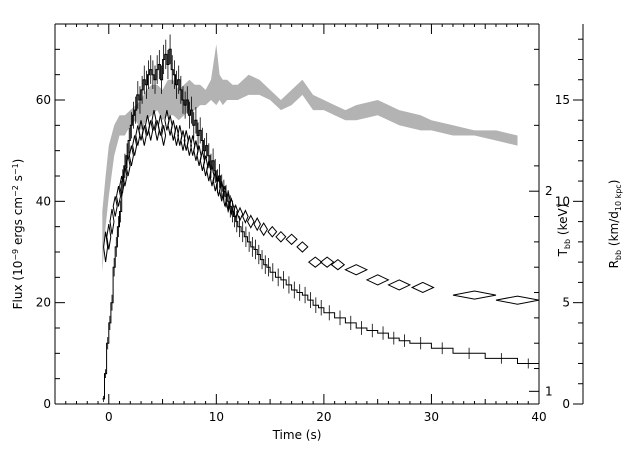 The height and width of the screenshot is (457, 640). I want to click on radius-axis-label-part: R, so click(614, 264).